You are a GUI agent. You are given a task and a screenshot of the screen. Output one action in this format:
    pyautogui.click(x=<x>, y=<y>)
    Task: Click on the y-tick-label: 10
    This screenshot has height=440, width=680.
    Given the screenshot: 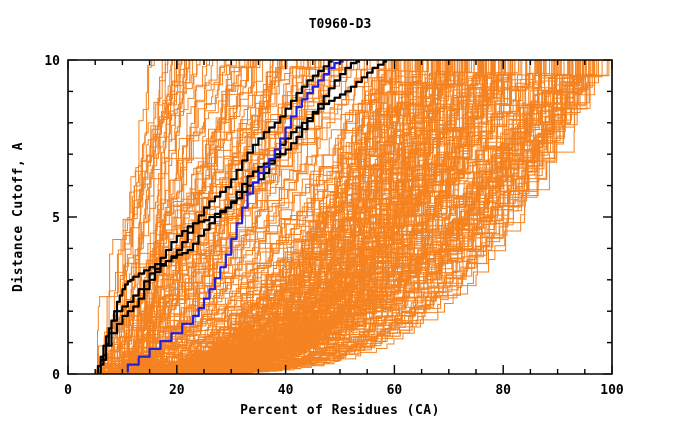 What is the action you would take?
    pyautogui.click(x=52, y=61)
    